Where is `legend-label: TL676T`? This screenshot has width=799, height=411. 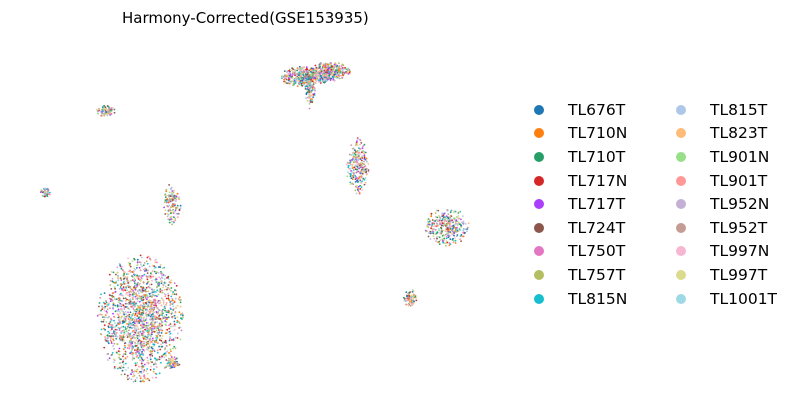 legend-label: TL676T is located at coordinates (597, 109).